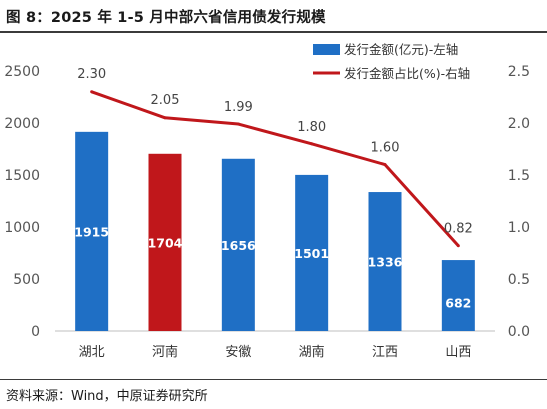 Image resolution: width=547 pixels, height=409 pixels. Describe the element at coordinates (165, 352) in the screenshot. I see `category-label: 河南` at that location.